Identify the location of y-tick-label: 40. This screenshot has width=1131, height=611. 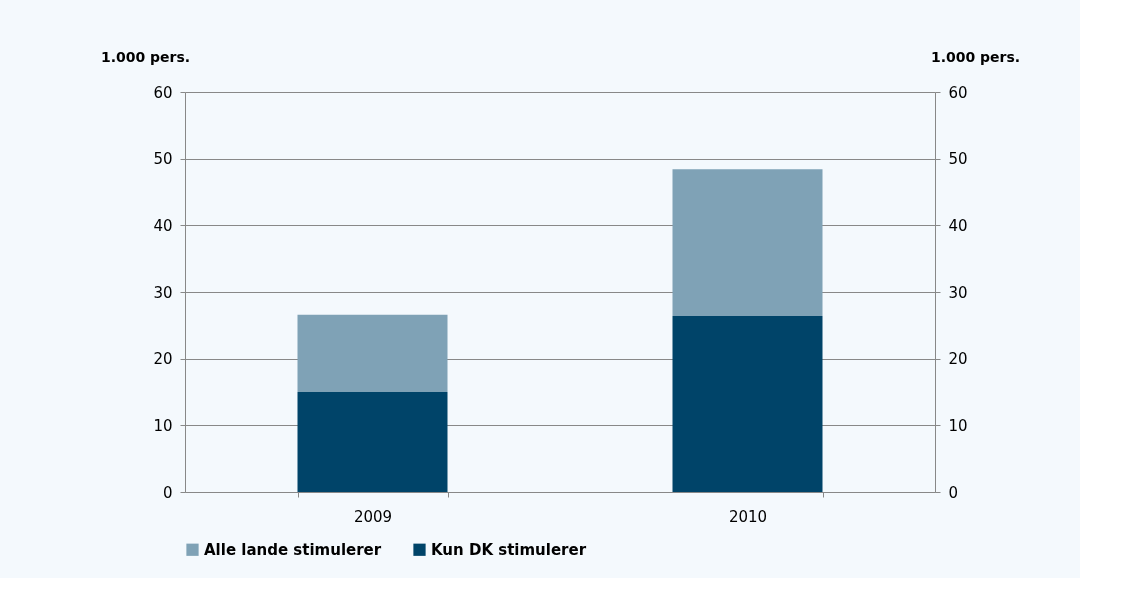
(163, 225).